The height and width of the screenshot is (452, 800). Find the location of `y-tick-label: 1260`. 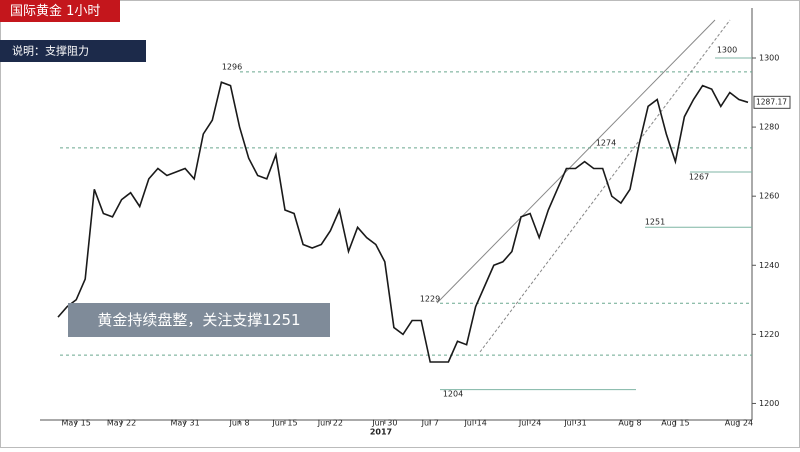

y-tick-label: 1260 is located at coordinates (769, 196).